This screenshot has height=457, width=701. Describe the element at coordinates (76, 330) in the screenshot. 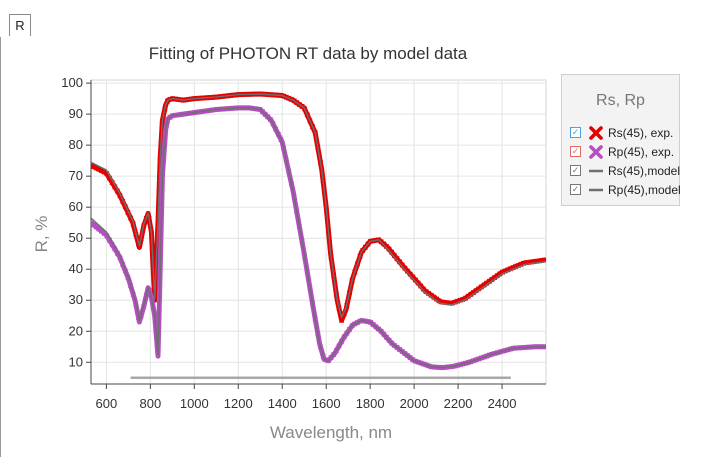

I see `y-tick-label: 20` at that location.